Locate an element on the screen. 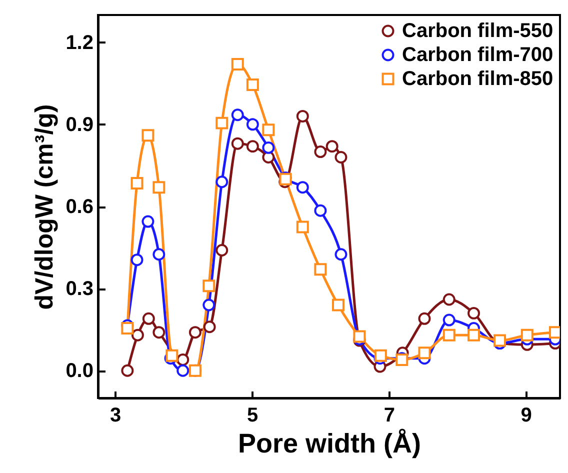  y-tick-label: 0.6 is located at coordinates (80, 207).